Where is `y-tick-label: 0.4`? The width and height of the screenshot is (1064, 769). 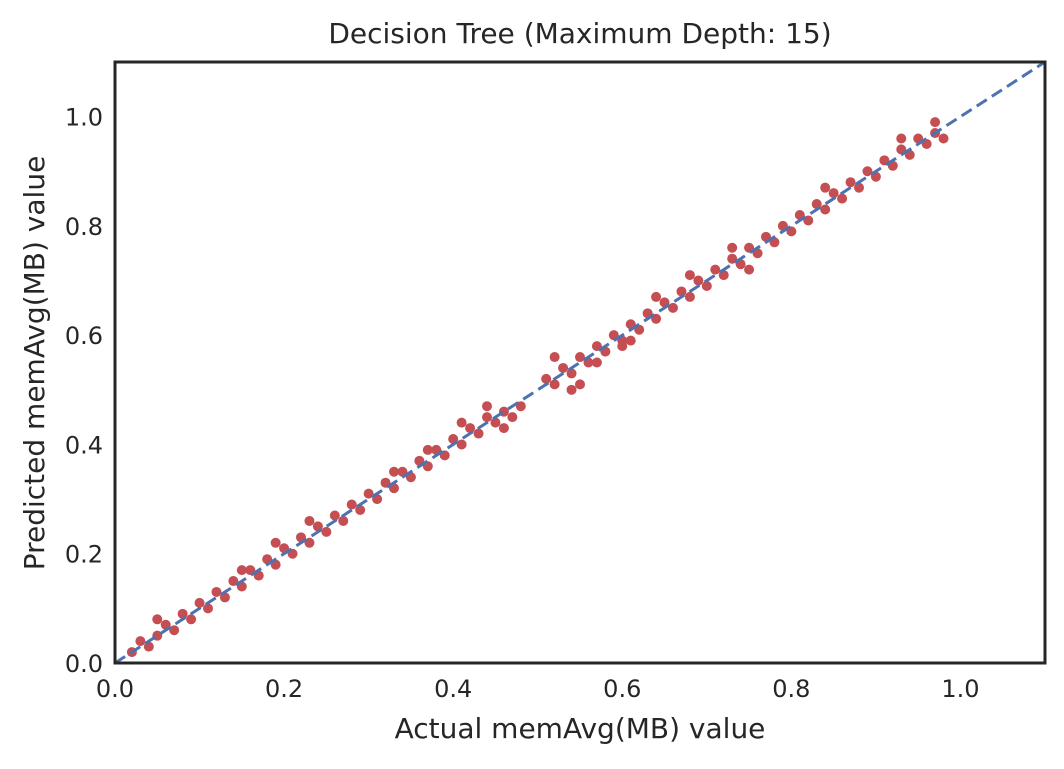 y-tick-label: 0.4 is located at coordinates (84, 445).